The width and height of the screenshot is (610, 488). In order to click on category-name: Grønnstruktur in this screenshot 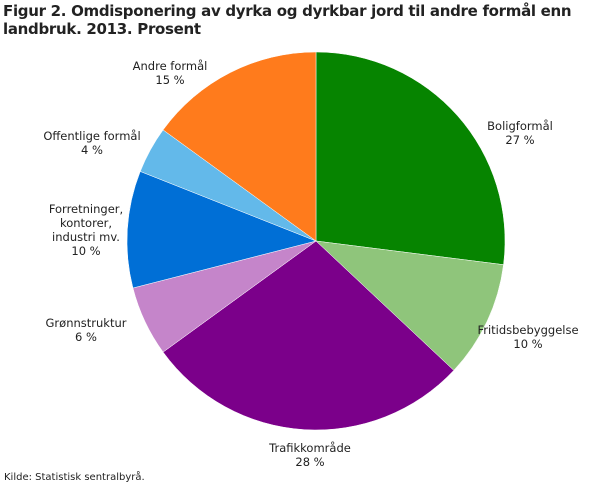, I will do `click(86, 323)`.